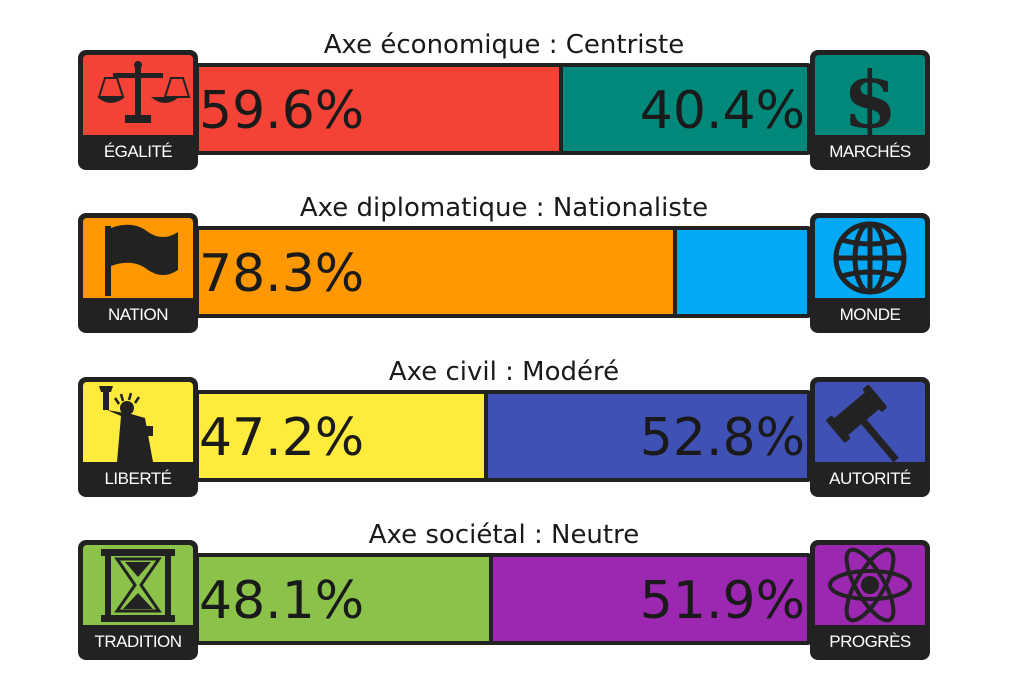 The image size is (1024, 699). Describe the element at coordinates (870, 641) in the screenshot. I see `pole-label: PROGRÈS` at that location.